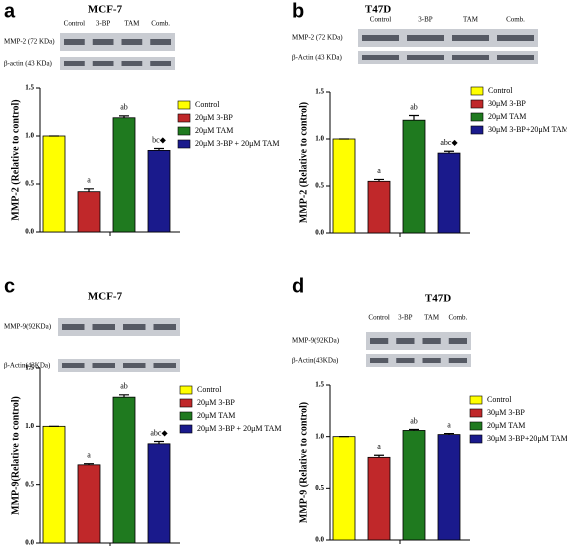 The image size is (567, 546). Describe the element at coordinates (298, 286) in the screenshot. I see `panel-letter: d` at that location.